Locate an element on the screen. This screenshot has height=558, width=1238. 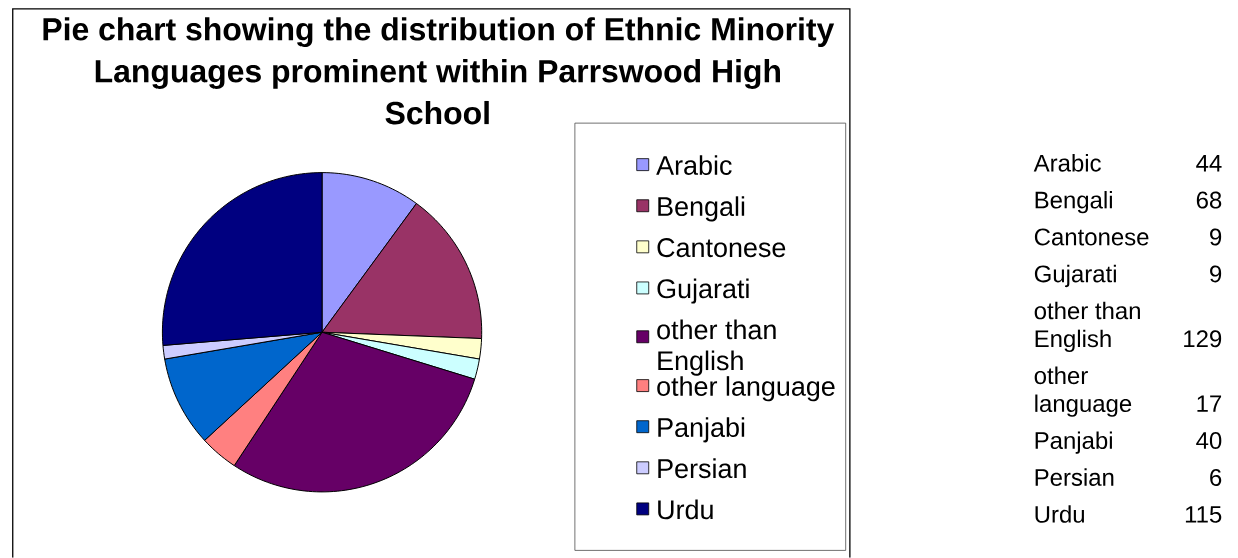
data-label: 68 is located at coordinates (1209, 200).